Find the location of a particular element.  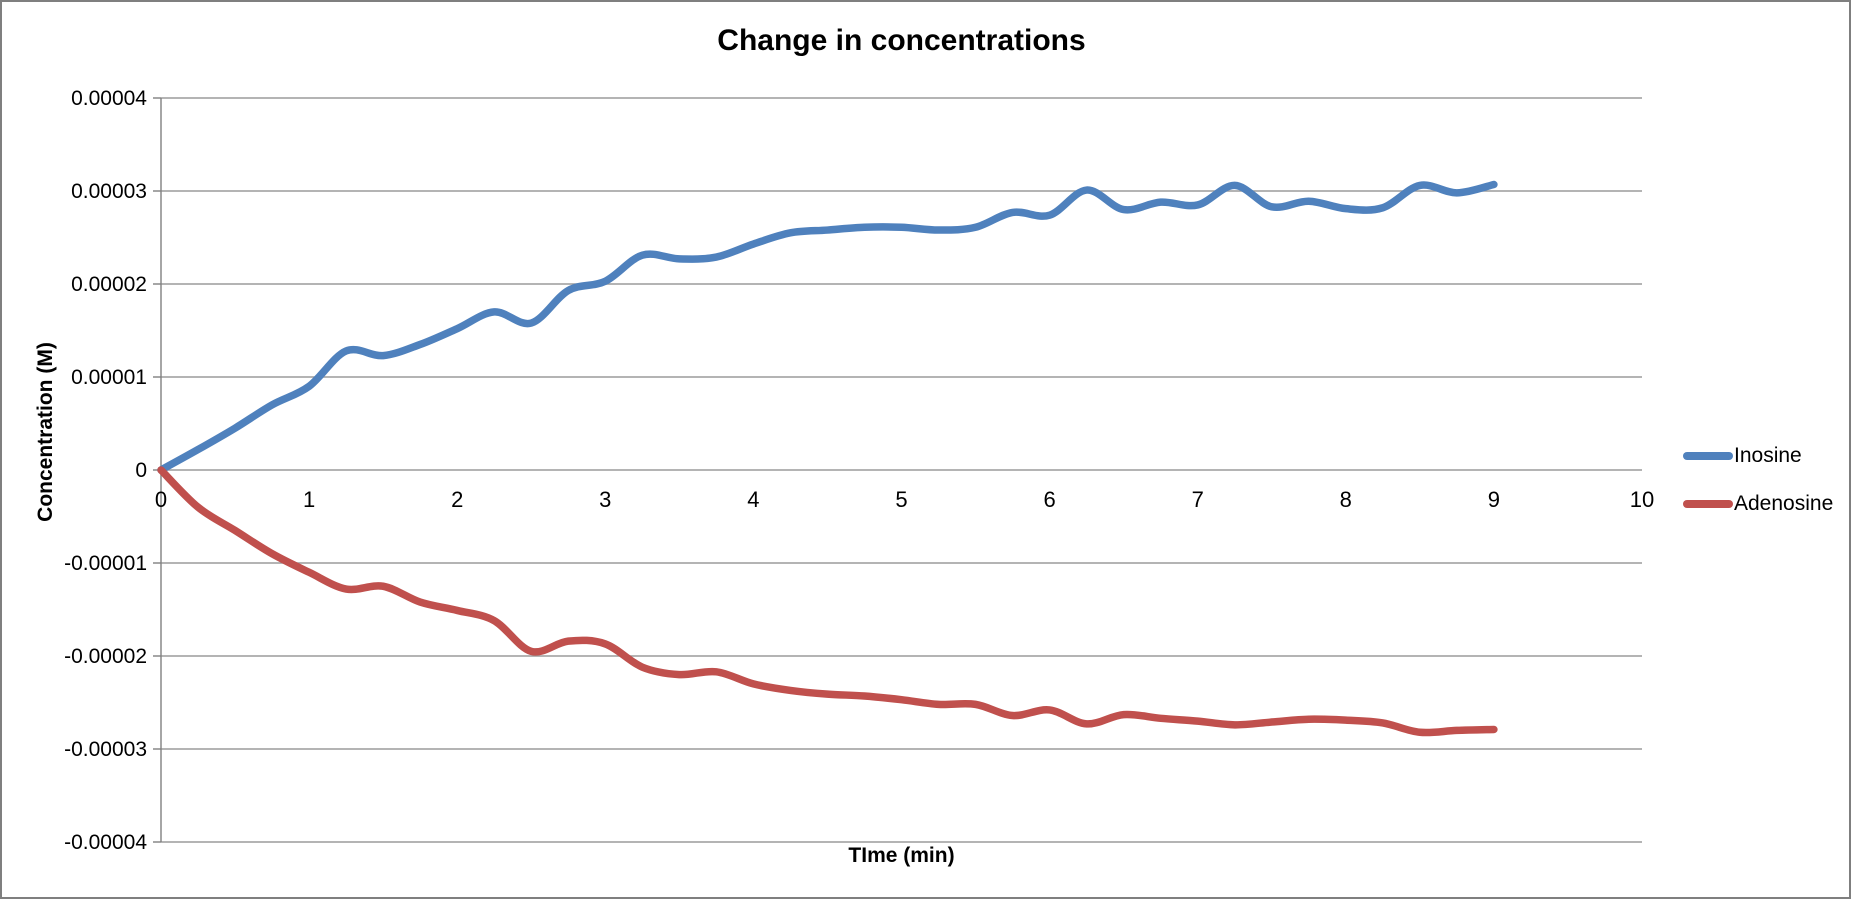

chart-title: Change in concentrations is located at coordinates (901, 40).